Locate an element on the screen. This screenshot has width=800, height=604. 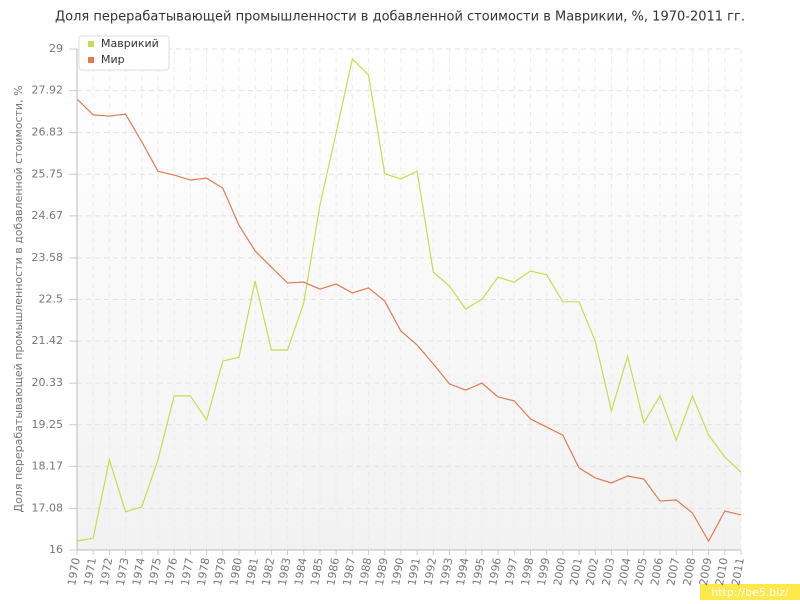
x-tick-label: 1995 is located at coordinates (479, 572).